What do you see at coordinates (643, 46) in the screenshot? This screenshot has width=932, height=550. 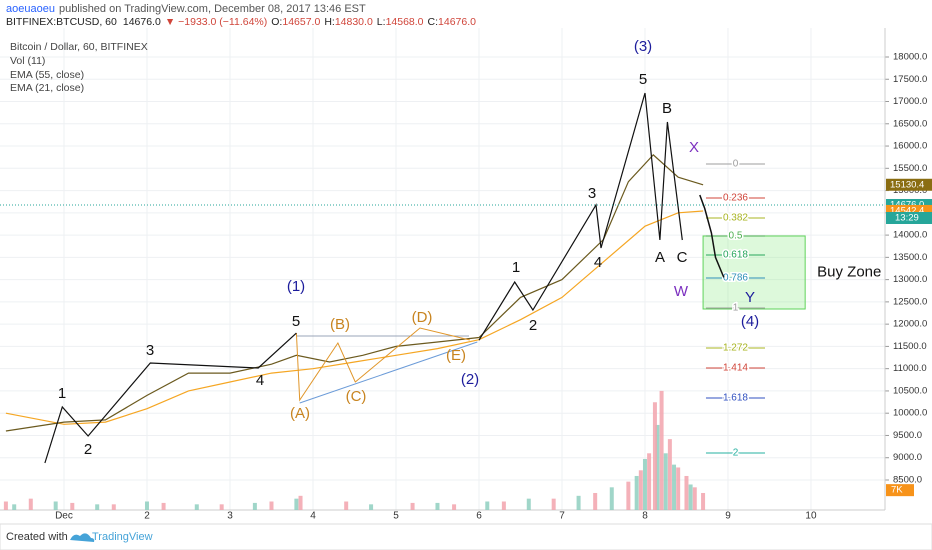 I see `wave-label: (3)` at bounding box center [643, 46].